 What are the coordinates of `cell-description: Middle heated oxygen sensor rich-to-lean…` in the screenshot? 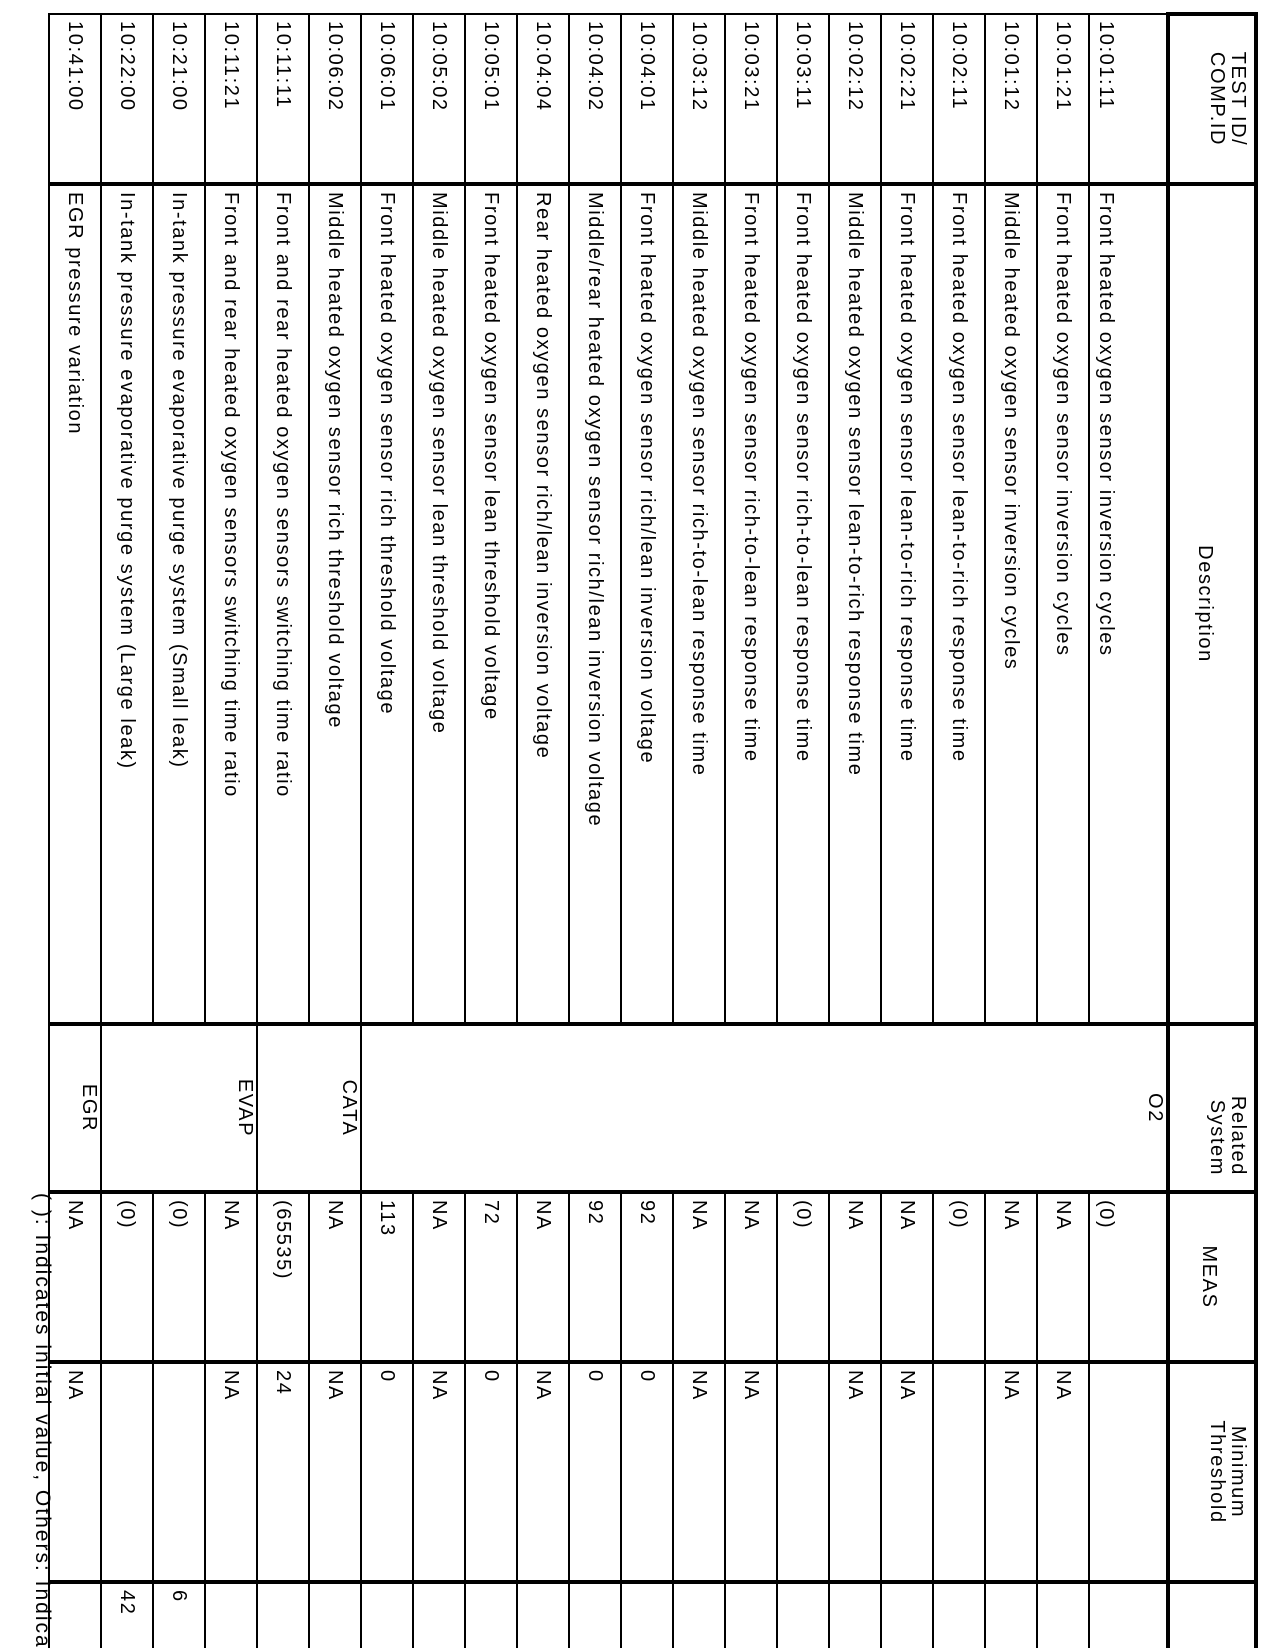 It's located at (699, 604).